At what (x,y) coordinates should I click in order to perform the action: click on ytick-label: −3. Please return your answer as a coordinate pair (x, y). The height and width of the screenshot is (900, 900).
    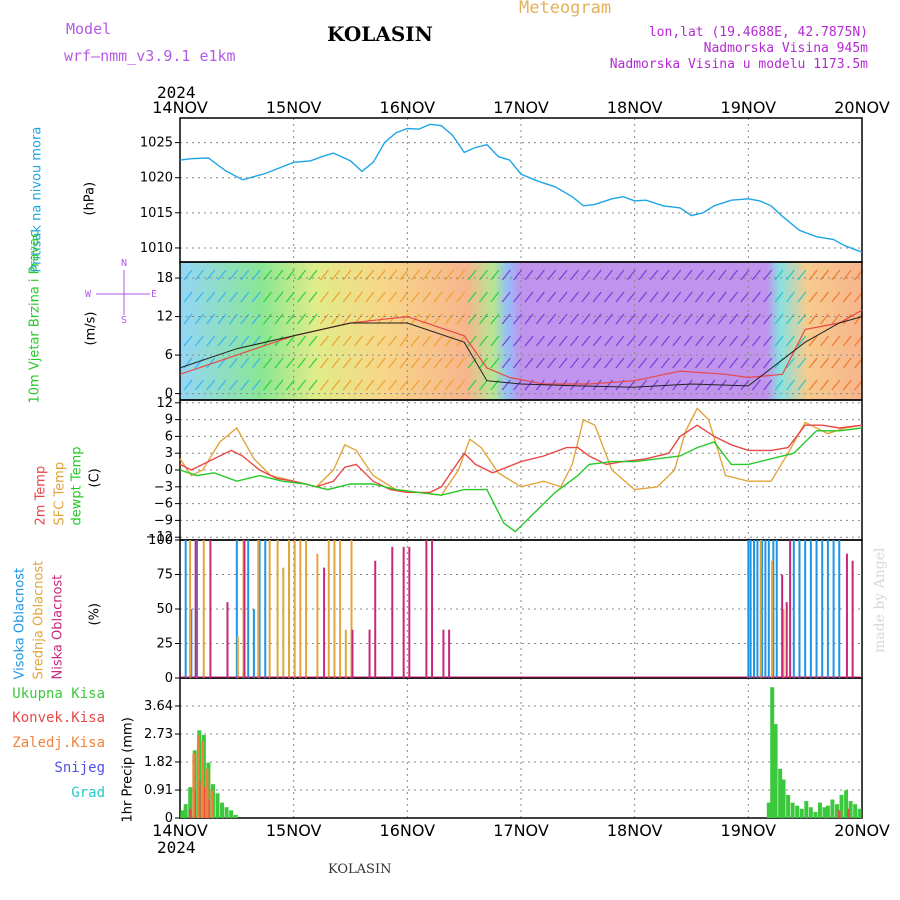
    Looking at the image, I should click on (163, 487).